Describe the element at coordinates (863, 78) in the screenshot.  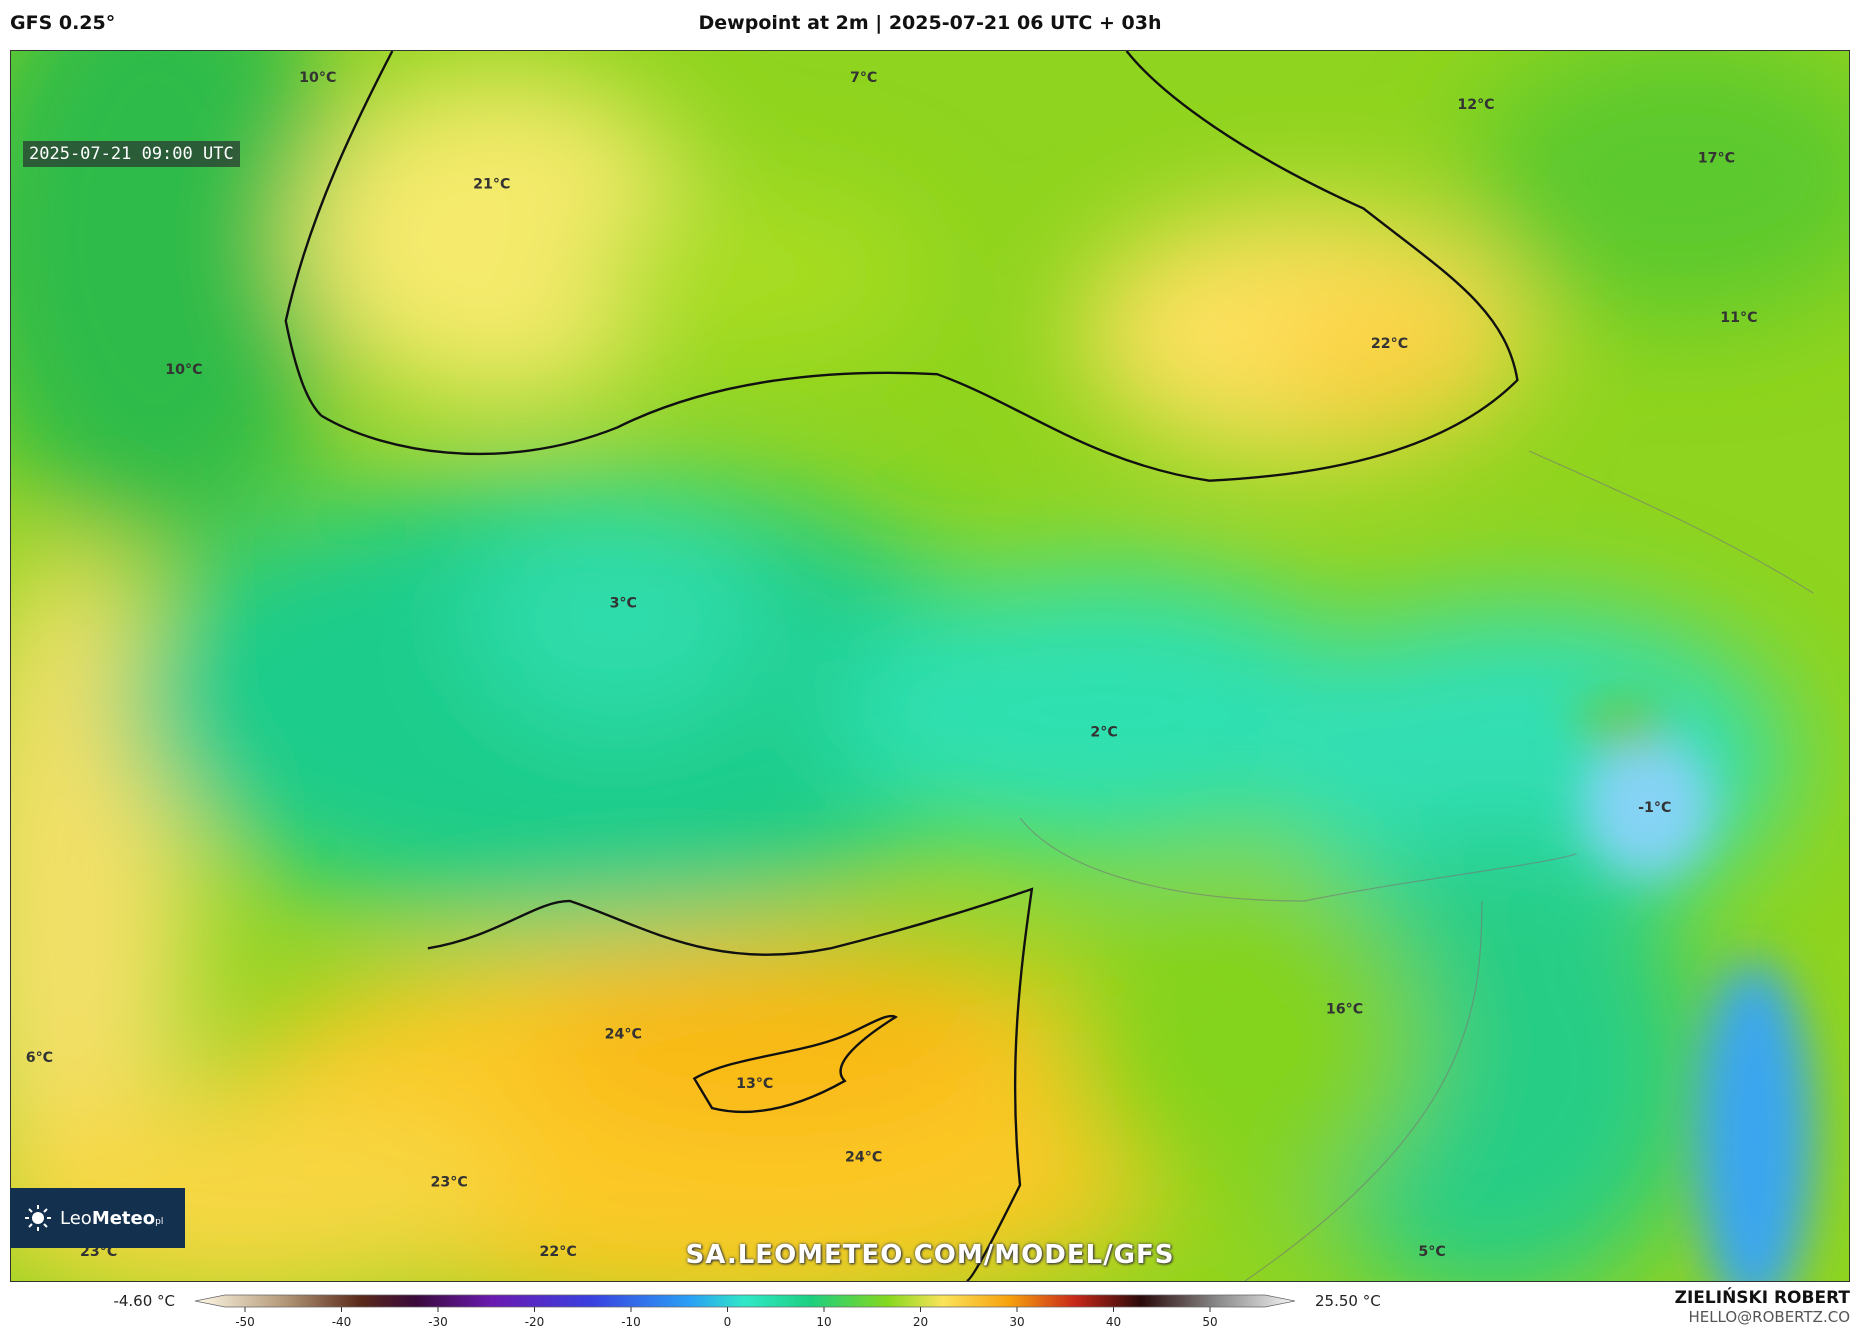
I see `temperature-label: 7°C` at that location.